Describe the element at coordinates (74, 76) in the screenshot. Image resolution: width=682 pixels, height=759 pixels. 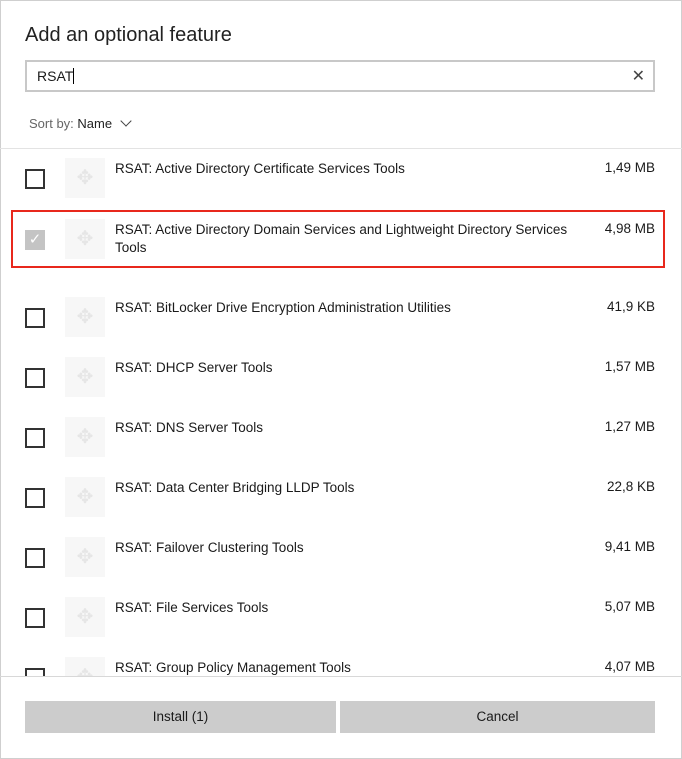
I see `text-caret` at that location.